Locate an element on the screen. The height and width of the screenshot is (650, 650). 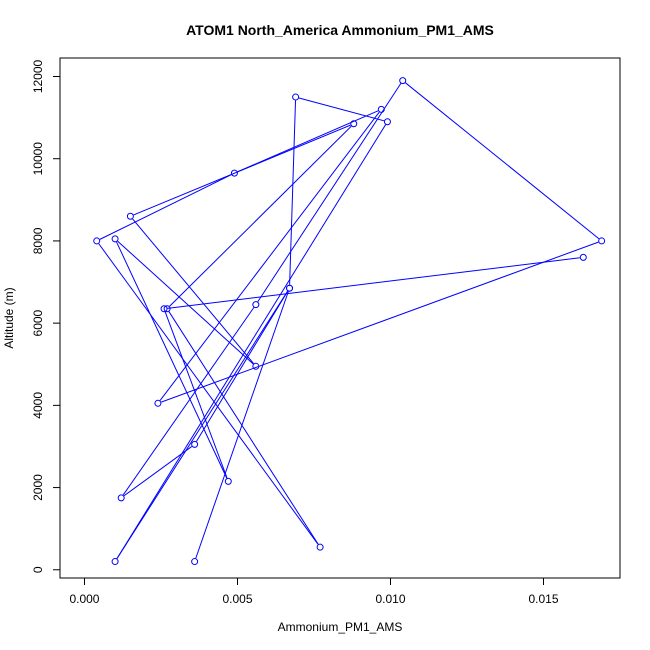
y-axis: 0 2000 4000 6000 8000 10000 12000 is located at coordinates (45, 316).